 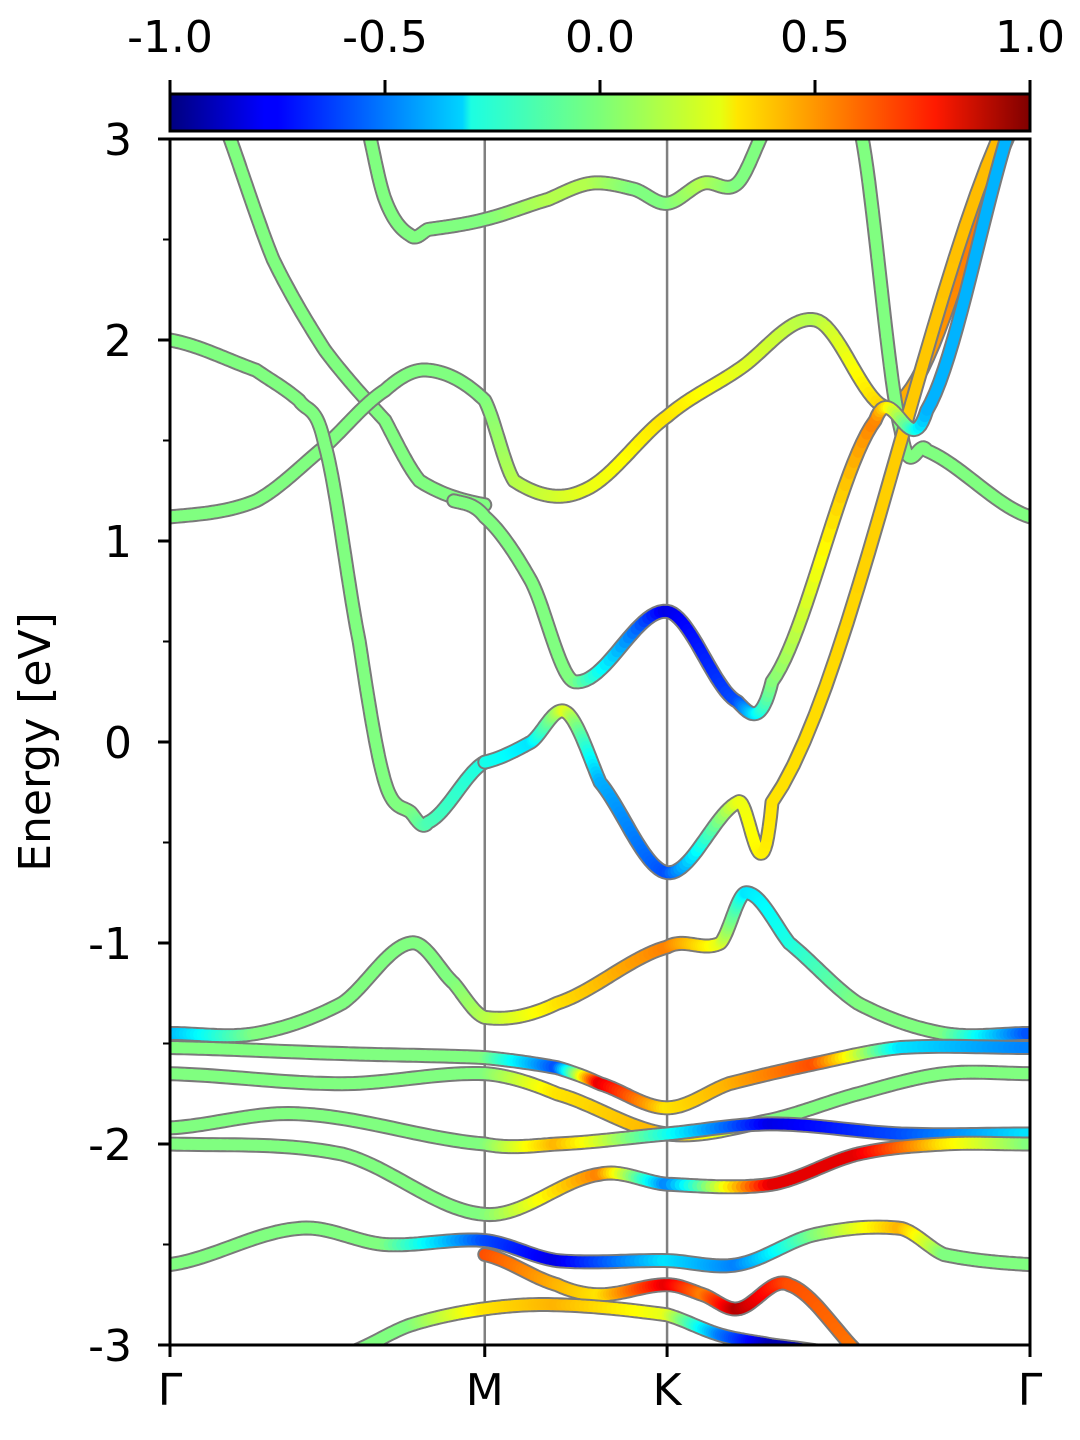 I want to click on y-tick-label: 3, so click(x=118, y=140).